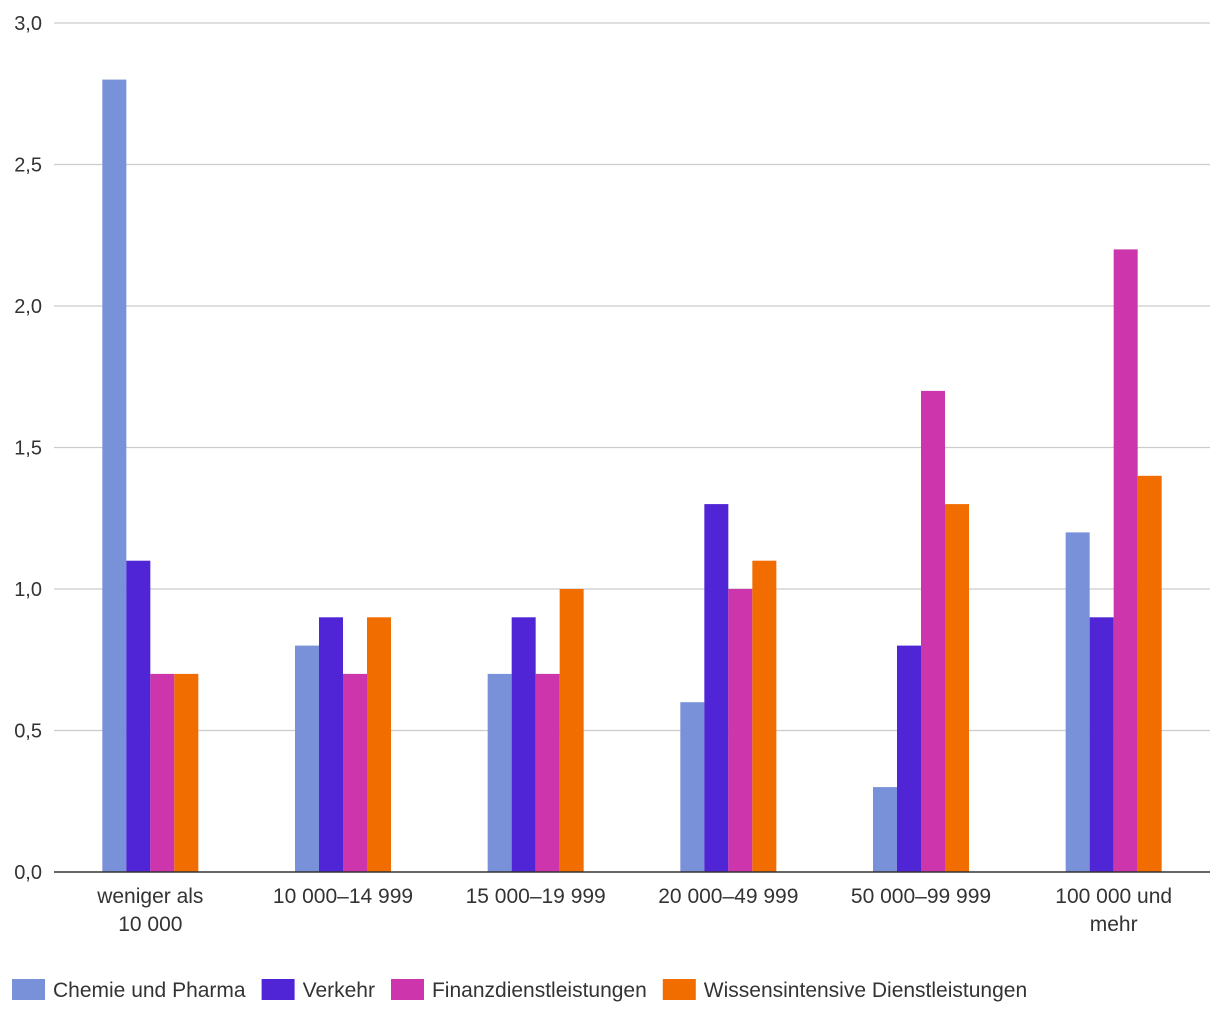  I want to click on y-tick-label: 1,5, so click(28, 449).